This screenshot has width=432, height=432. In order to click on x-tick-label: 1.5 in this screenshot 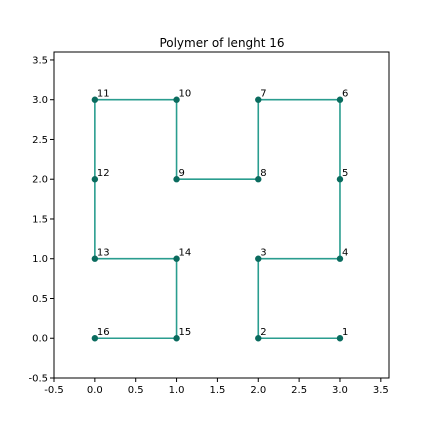, I will do `click(217, 390)`.